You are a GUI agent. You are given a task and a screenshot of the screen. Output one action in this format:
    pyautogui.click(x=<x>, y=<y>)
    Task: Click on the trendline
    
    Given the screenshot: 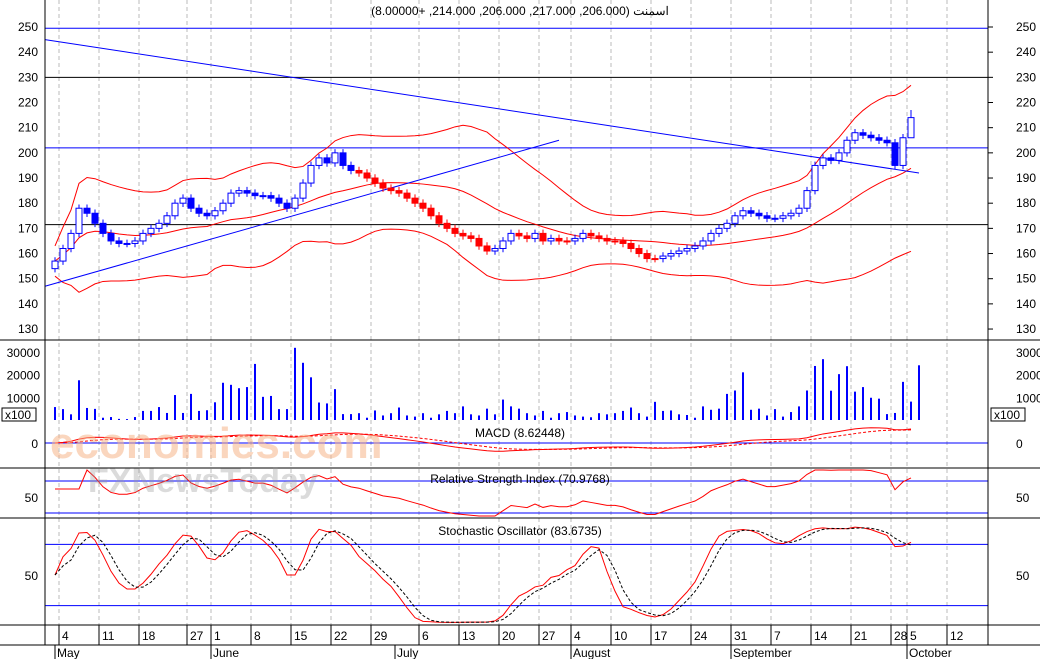 What is the action you would take?
    pyautogui.click(x=302, y=213)
    